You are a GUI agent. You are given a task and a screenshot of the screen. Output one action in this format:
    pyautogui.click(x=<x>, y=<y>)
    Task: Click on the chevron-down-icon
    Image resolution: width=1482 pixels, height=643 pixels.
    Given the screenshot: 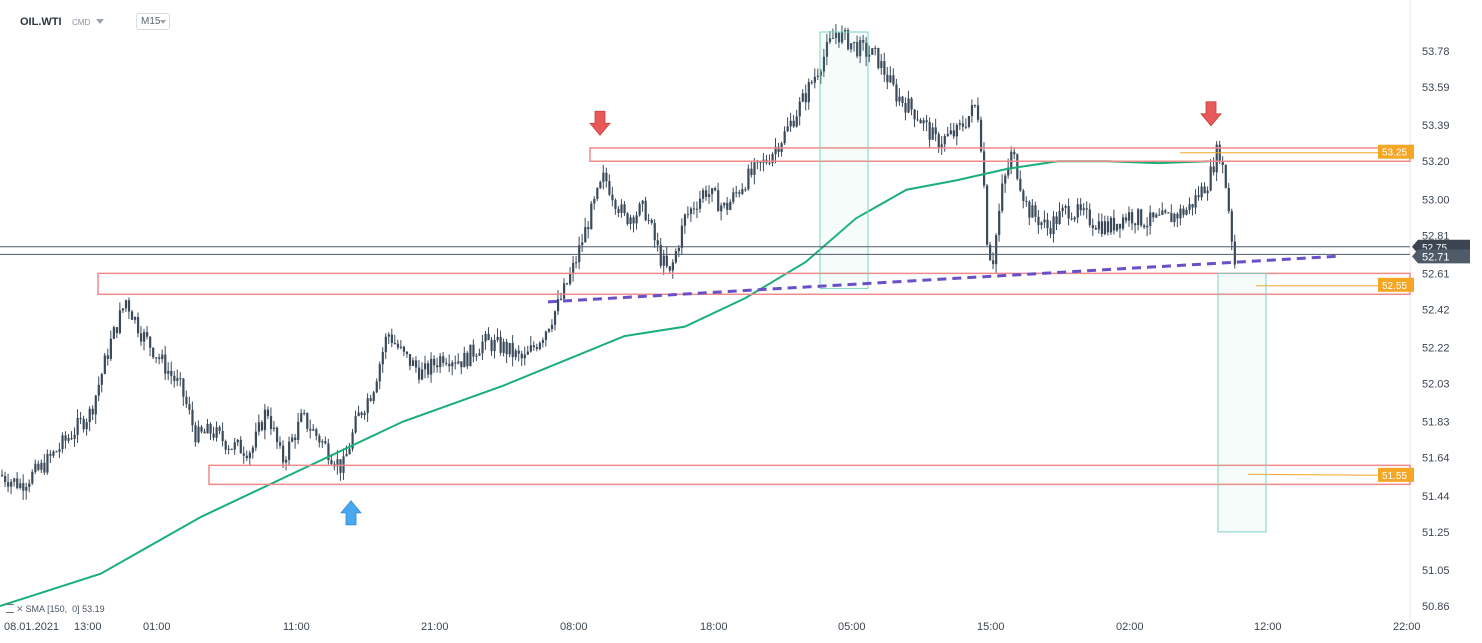 What is the action you would take?
    pyautogui.click(x=100, y=21)
    